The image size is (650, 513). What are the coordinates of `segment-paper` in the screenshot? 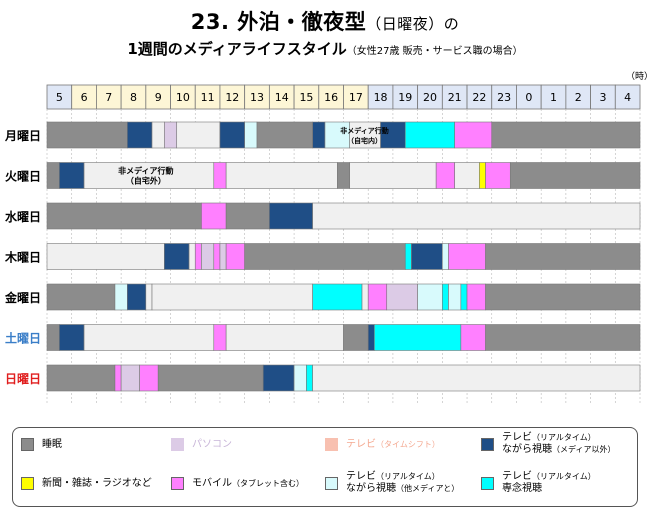 It's located at (482, 175).